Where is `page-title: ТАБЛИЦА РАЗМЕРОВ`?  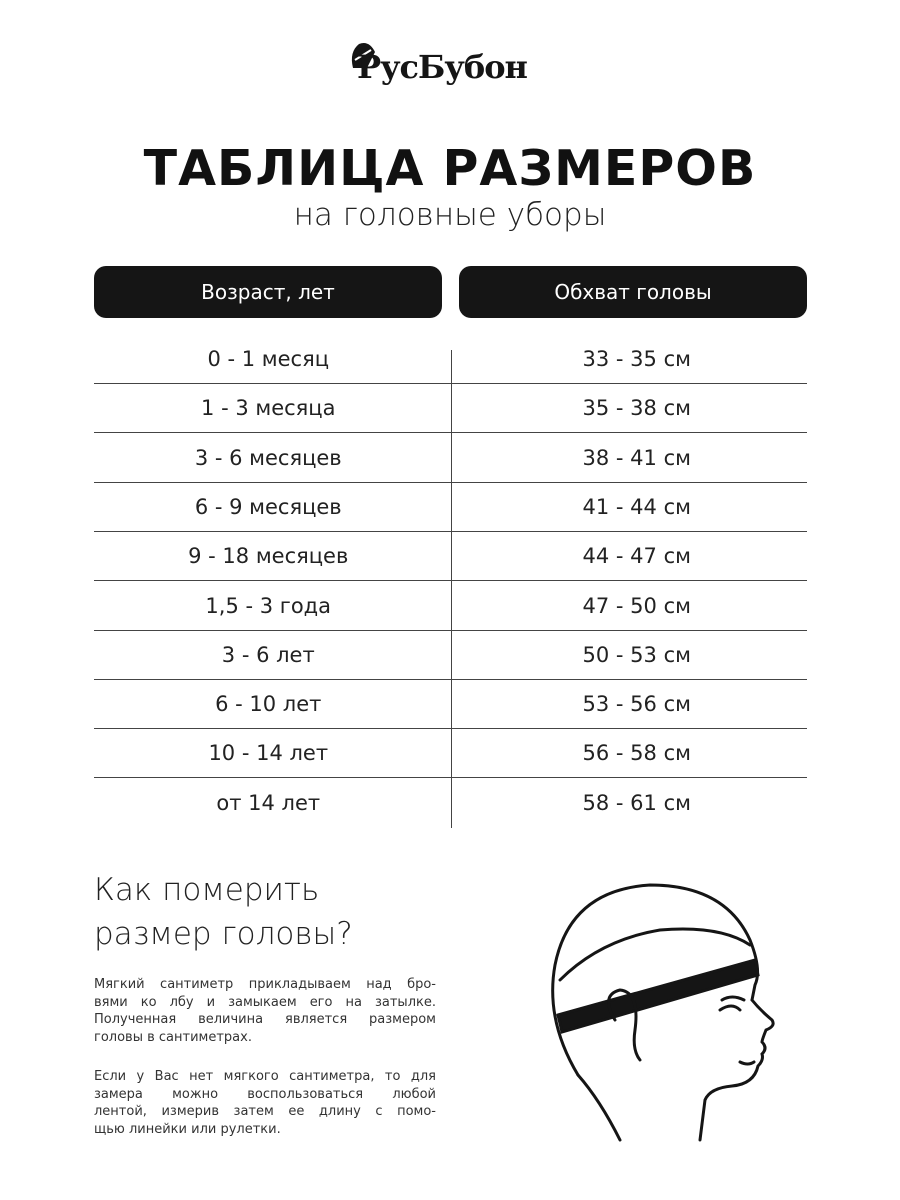
page-title: ТАБЛИЦА РАЗМЕРОВ is located at coordinates (450, 168).